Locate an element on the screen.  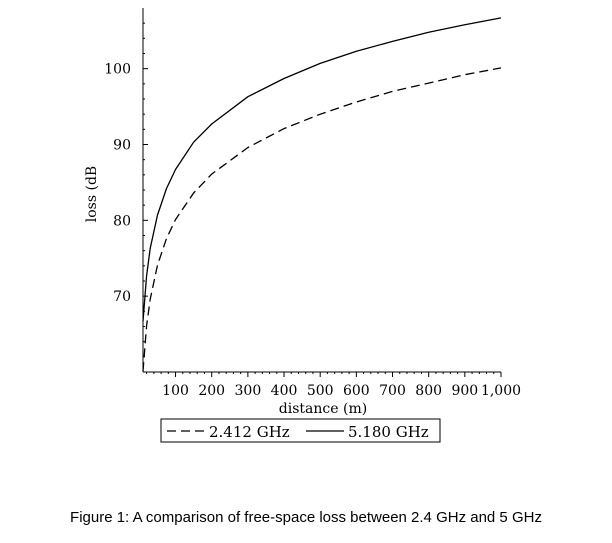
y-tick-label: 90 is located at coordinates (122, 146).